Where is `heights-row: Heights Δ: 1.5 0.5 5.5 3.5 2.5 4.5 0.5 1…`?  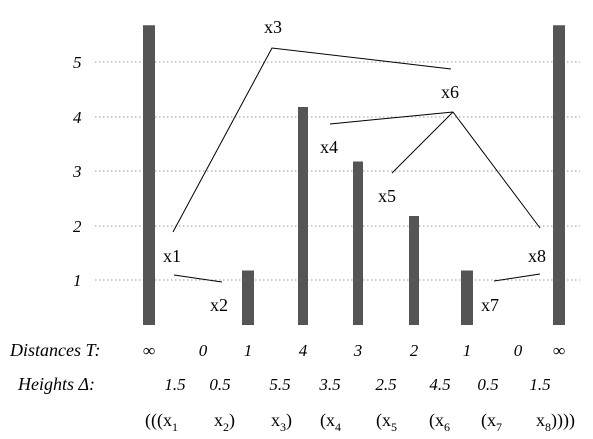
heights-row: Heights Δ: 1.5 0.5 5.5 3.5 2.5 4.5 0.5 1… is located at coordinates (284, 384).